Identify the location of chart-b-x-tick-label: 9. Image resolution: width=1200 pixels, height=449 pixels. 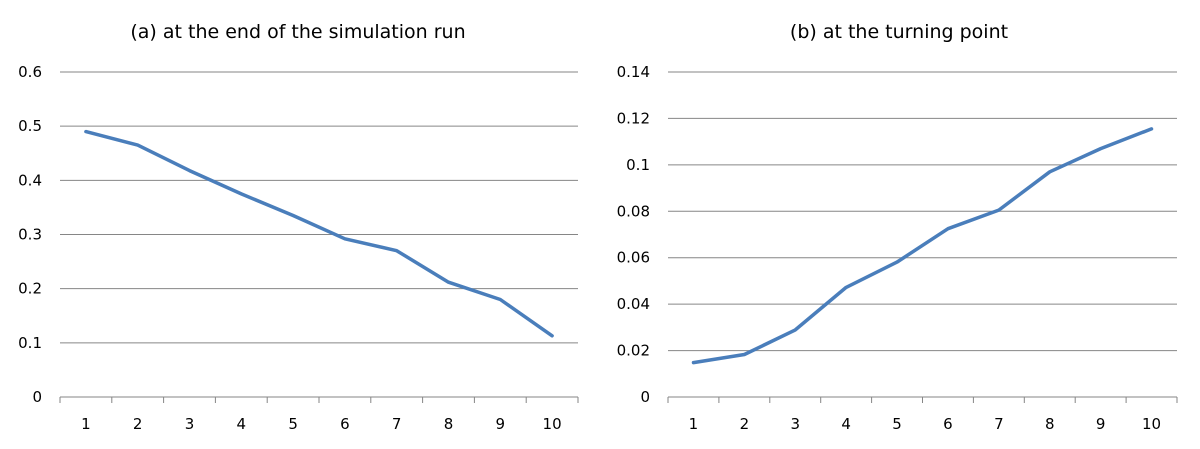
(1101, 424).